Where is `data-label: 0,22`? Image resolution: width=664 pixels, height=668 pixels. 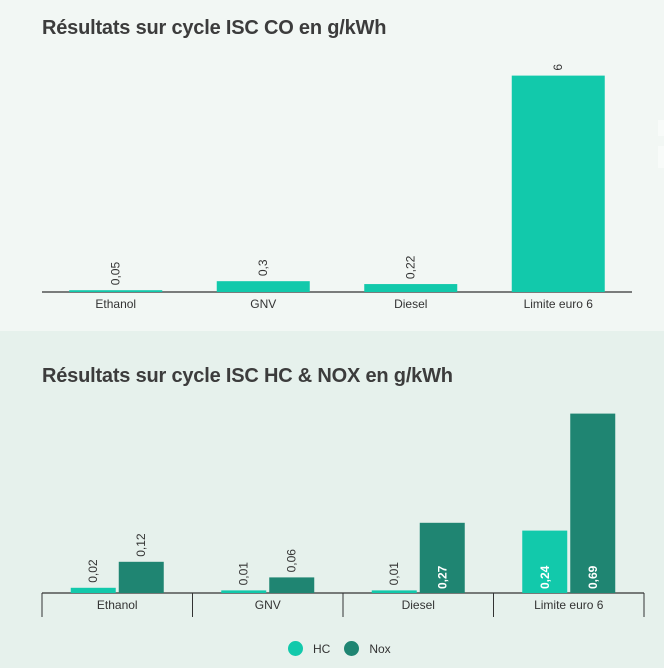 data-label: 0,22 is located at coordinates (411, 267).